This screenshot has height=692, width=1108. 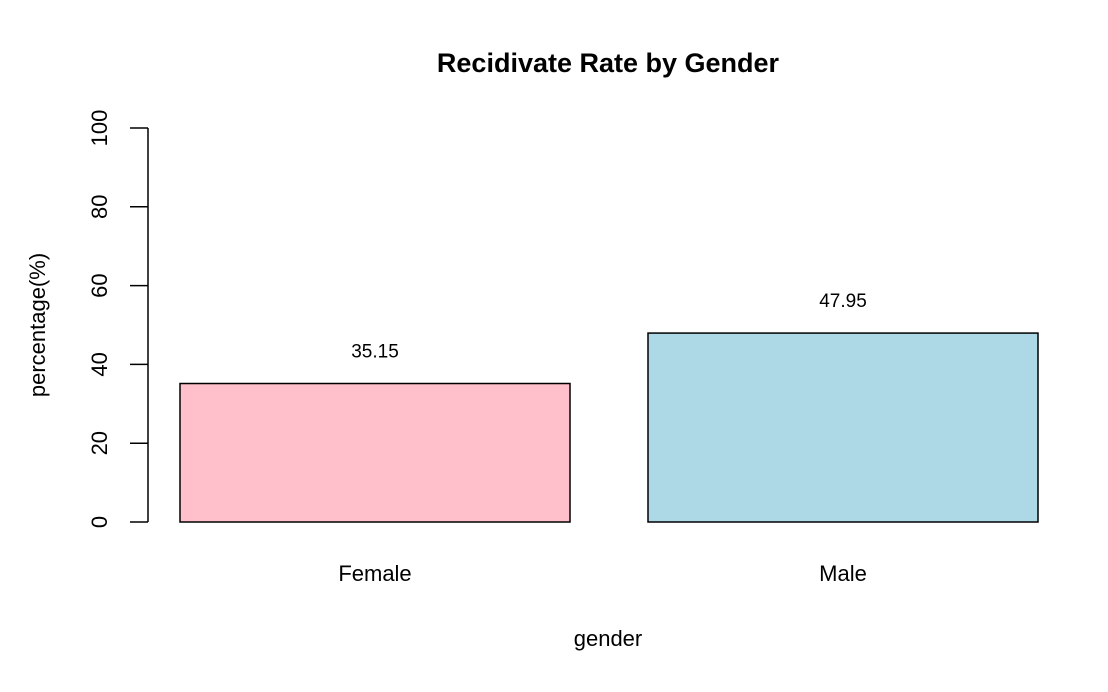 What do you see at coordinates (608, 638) in the screenshot?
I see `x-axis-label: gender` at bounding box center [608, 638].